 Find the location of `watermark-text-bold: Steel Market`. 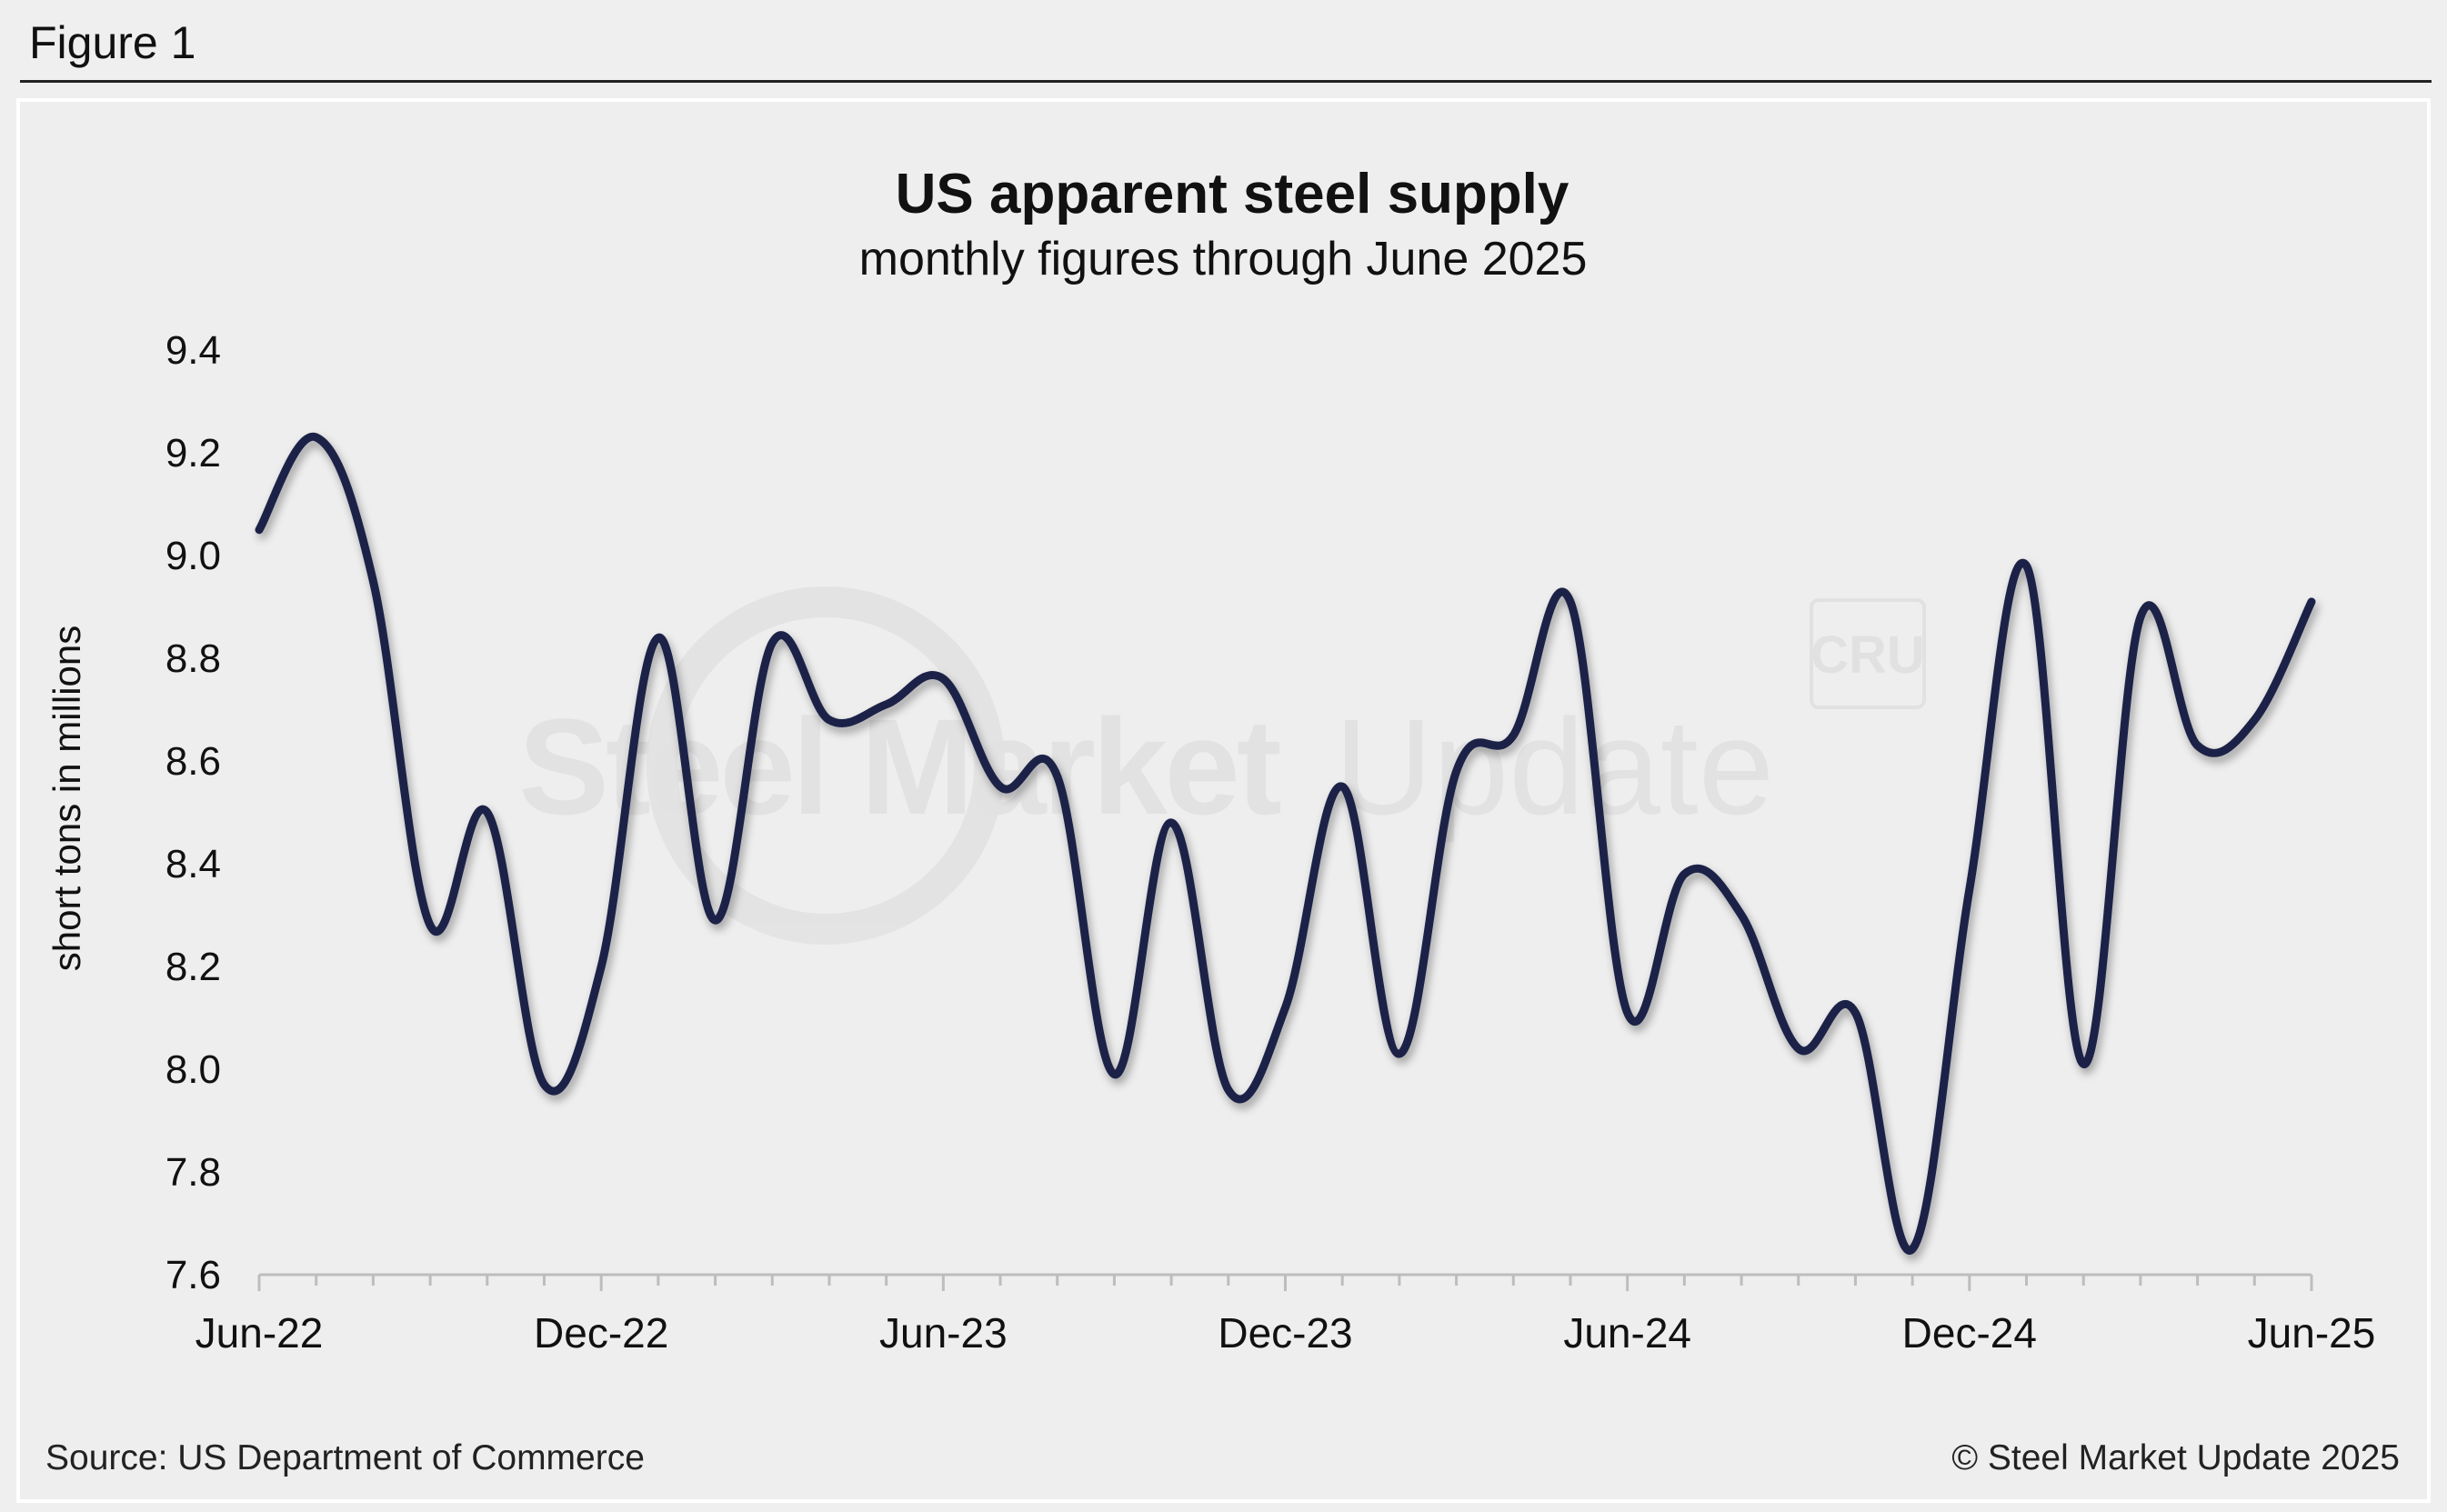

watermark-text-bold: Steel Market is located at coordinates (899, 766).